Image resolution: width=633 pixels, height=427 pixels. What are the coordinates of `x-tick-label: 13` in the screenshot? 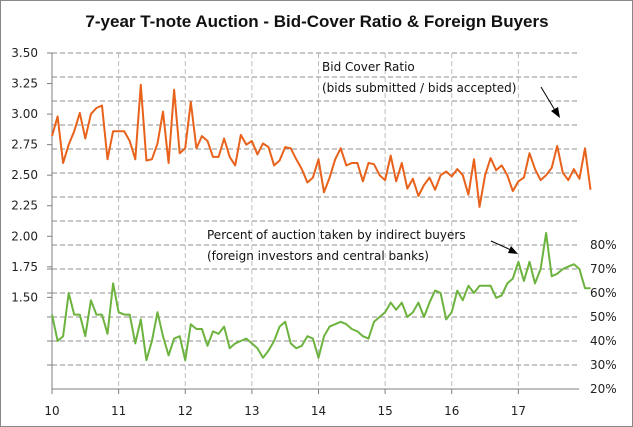 It's located at (251, 411).